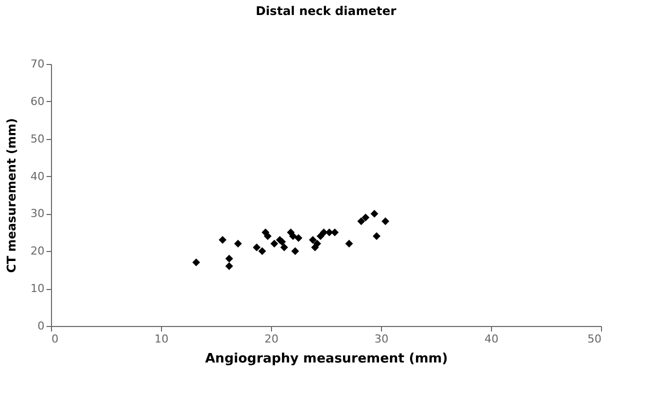 Image resolution: width=645 pixels, height=403 pixels. Describe the element at coordinates (37, 176) in the screenshot. I see `y-tick-label: 40` at that location.